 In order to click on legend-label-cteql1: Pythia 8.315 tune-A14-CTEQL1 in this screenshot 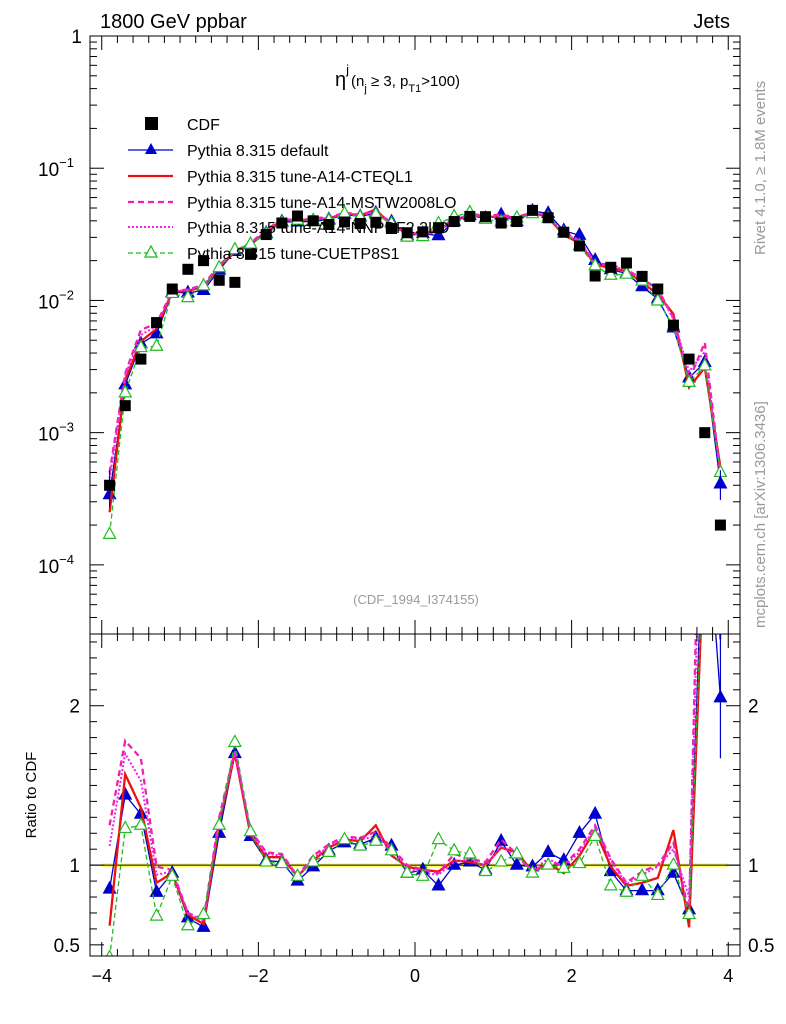, I will do `click(300, 177)`.